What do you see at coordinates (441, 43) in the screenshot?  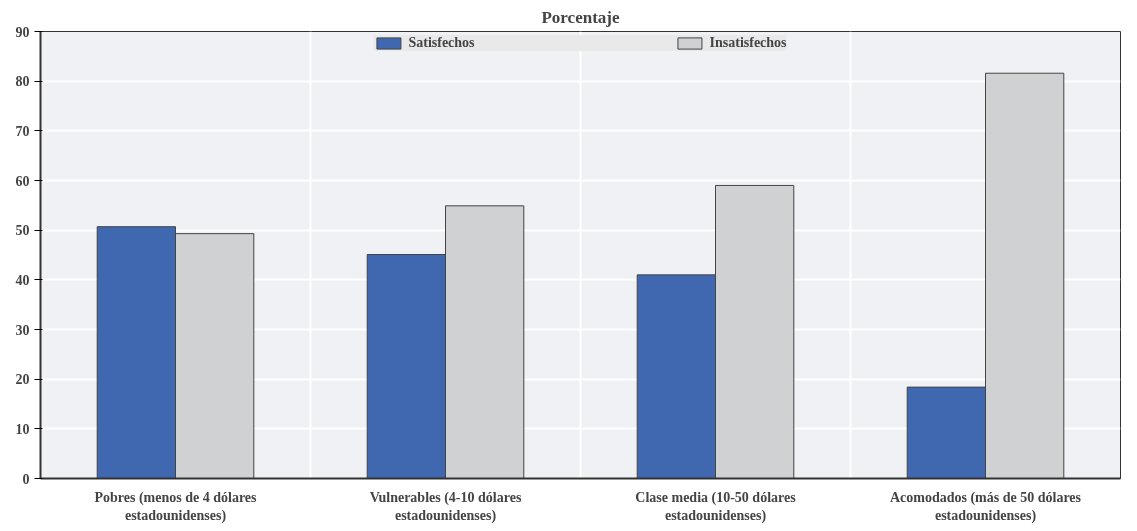 I see `legend-label: Satisfechos` at bounding box center [441, 43].